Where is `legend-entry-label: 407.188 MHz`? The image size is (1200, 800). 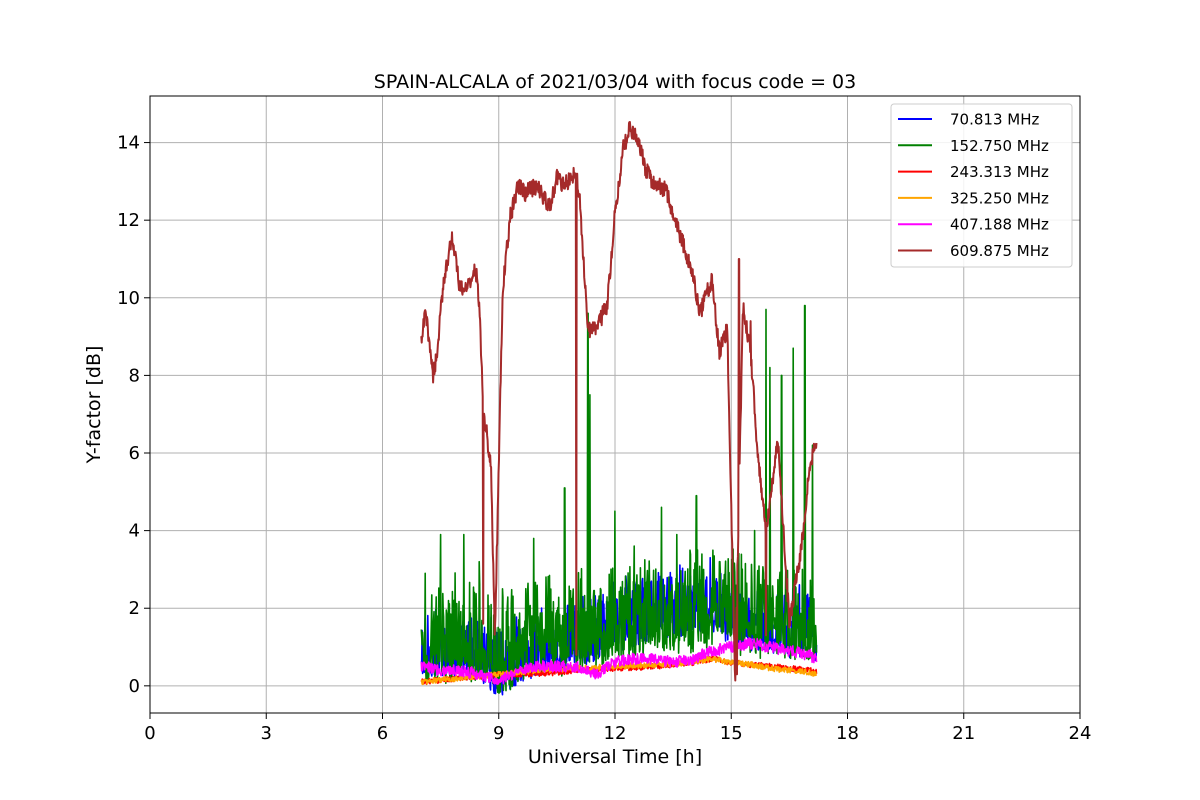 legend-entry-label: 407.188 MHz is located at coordinates (999, 225).